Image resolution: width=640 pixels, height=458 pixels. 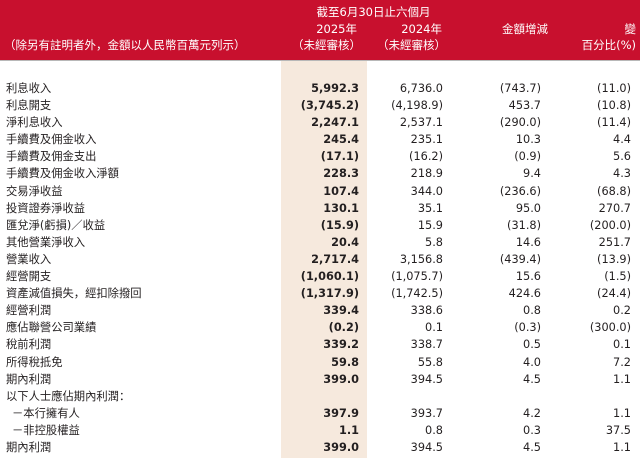 What do you see at coordinates (320, 30) in the screenshot?
I see `table-header-background` at bounding box center [320, 30].